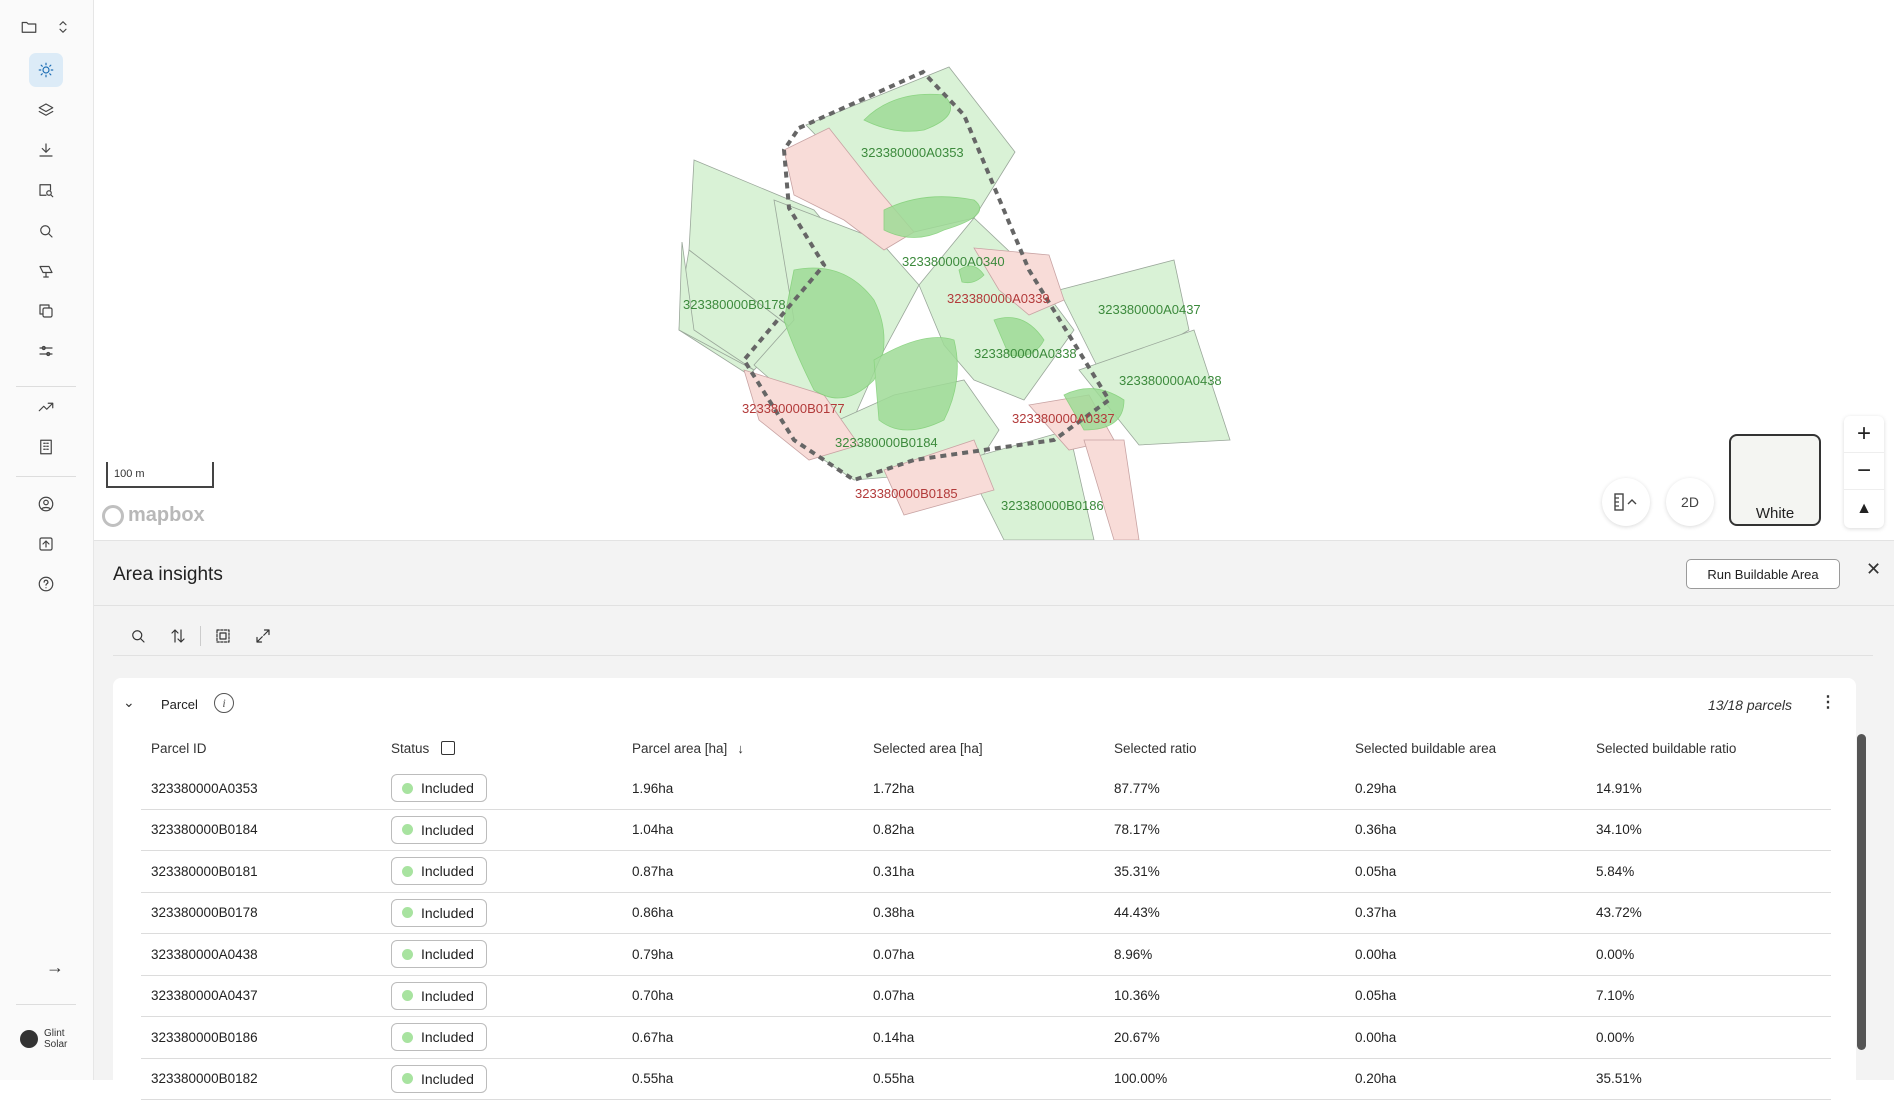 This screenshot has height=1100, width=1894. What do you see at coordinates (886, 442) in the screenshot?
I see `parcel-map-label: 323380000B0184` at bounding box center [886, 442].